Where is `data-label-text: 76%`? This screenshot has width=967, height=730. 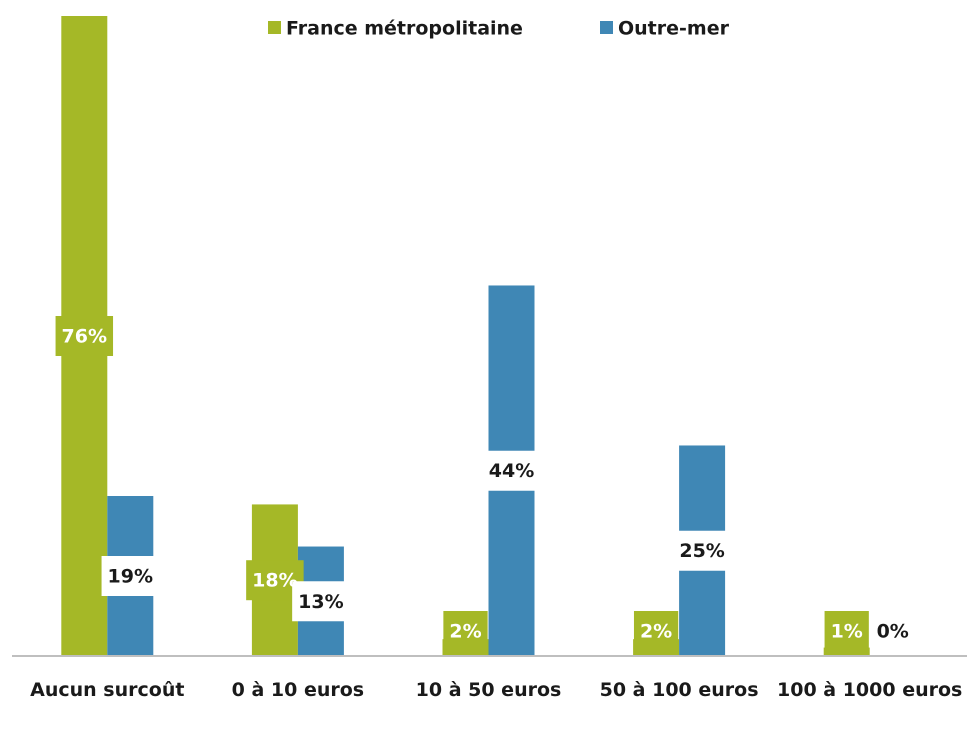
data-label-text: 76% is located at coordinates (84, 337).